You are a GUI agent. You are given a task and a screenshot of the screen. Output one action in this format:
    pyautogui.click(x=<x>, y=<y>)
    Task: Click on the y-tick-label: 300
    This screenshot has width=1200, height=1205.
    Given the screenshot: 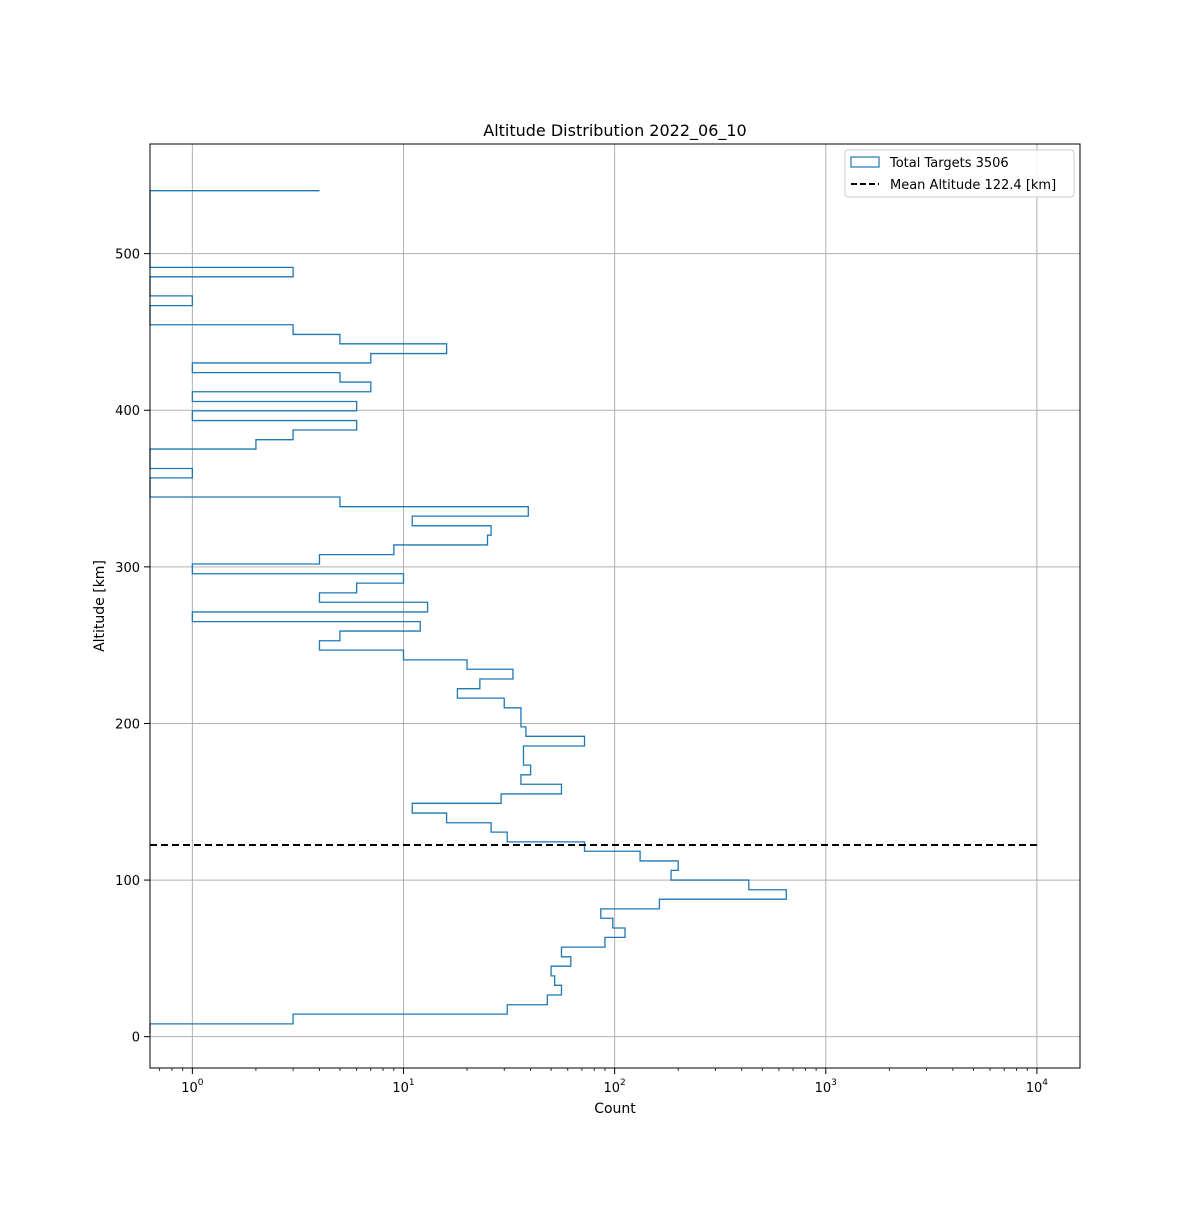 What is the action you would take?
    pyautogui.click(x=127, y=568)
    